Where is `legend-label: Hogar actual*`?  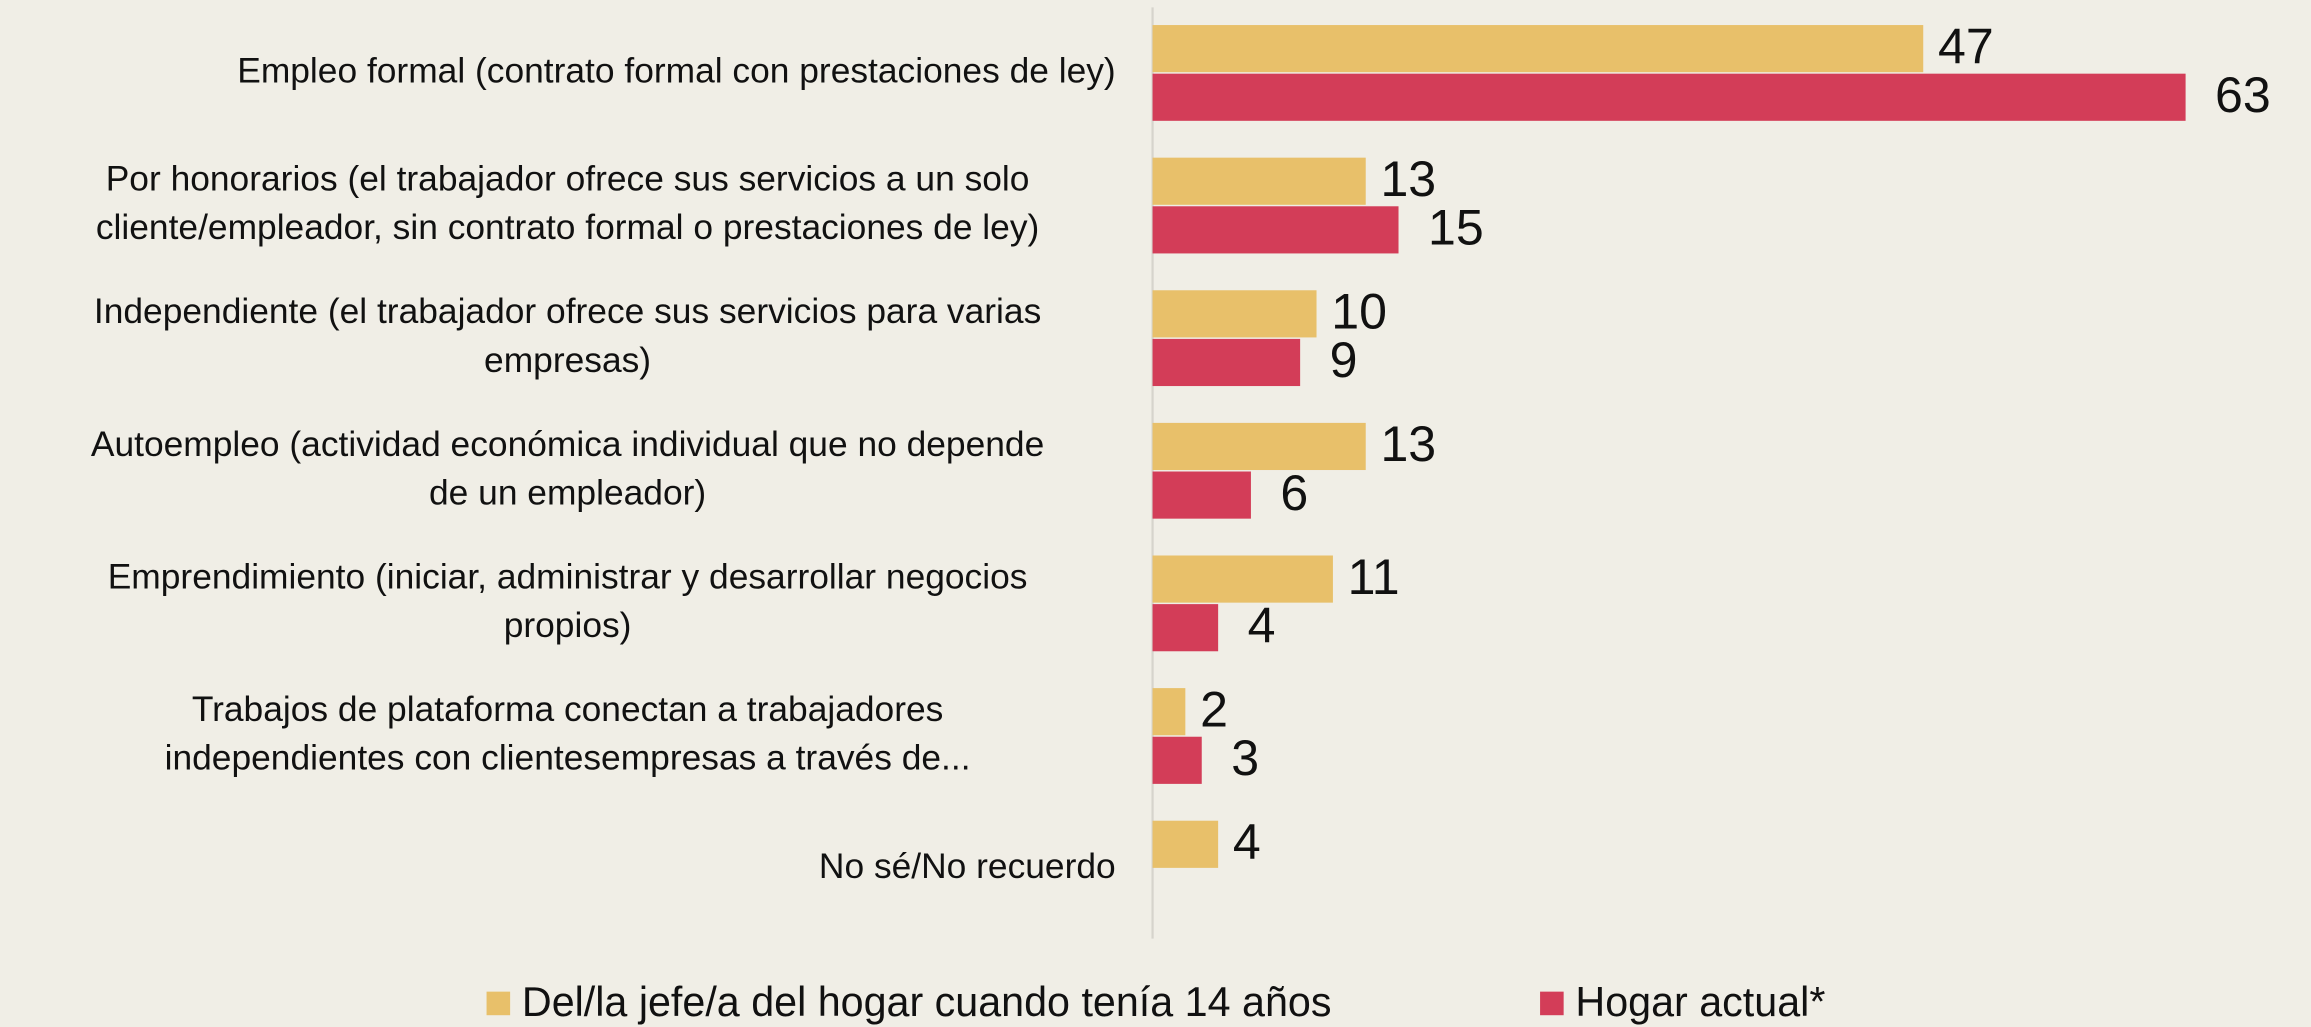
legend-label: Hogar actual* is located at coordinates (1700, 1002).